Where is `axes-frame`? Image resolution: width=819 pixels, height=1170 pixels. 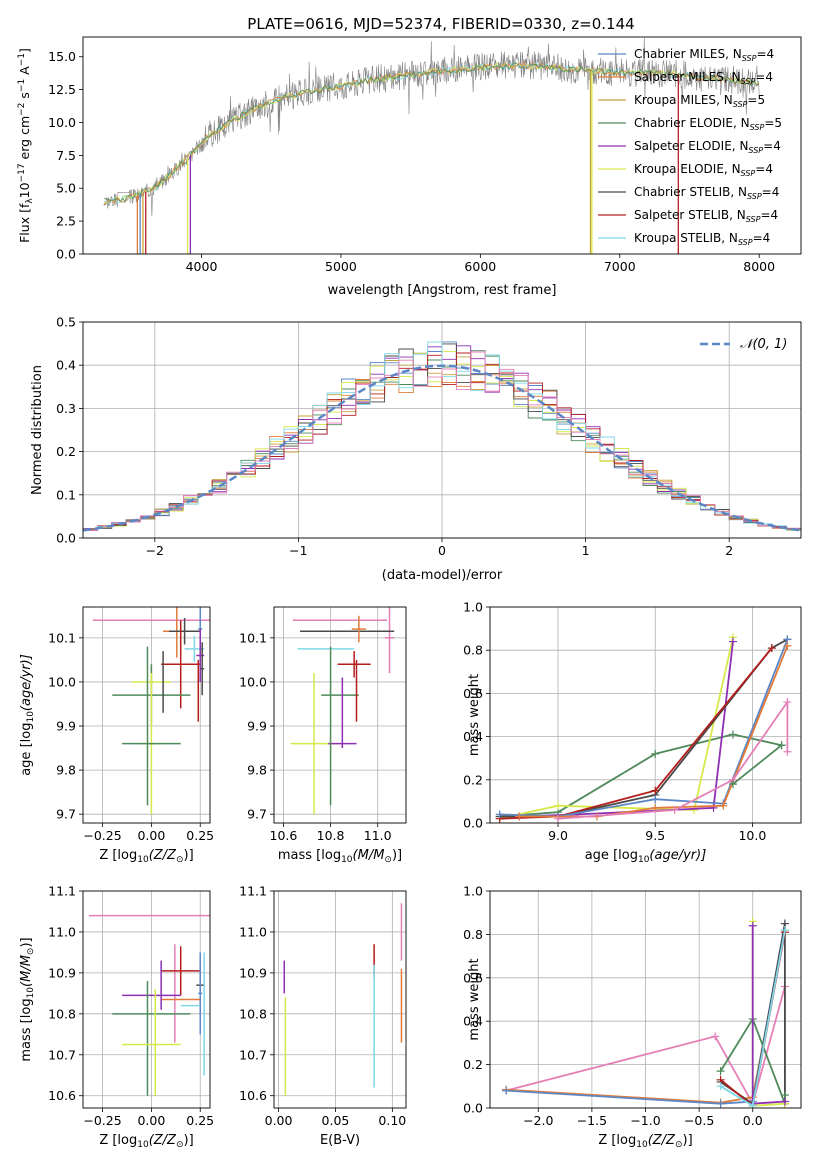 axes-frame is located at coordinates (645, 715).